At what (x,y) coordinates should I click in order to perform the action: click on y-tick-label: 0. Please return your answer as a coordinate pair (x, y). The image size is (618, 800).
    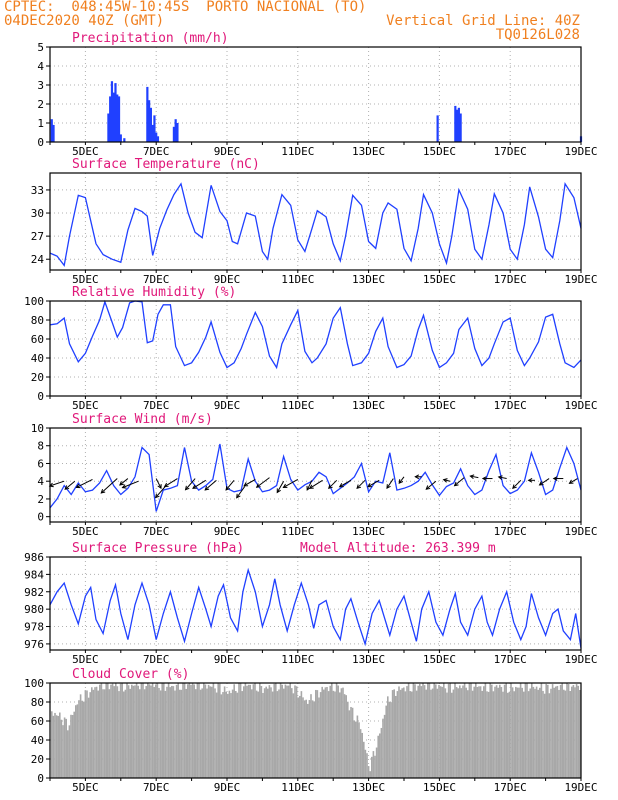
    Looking at the image, I should click on (40, 778).